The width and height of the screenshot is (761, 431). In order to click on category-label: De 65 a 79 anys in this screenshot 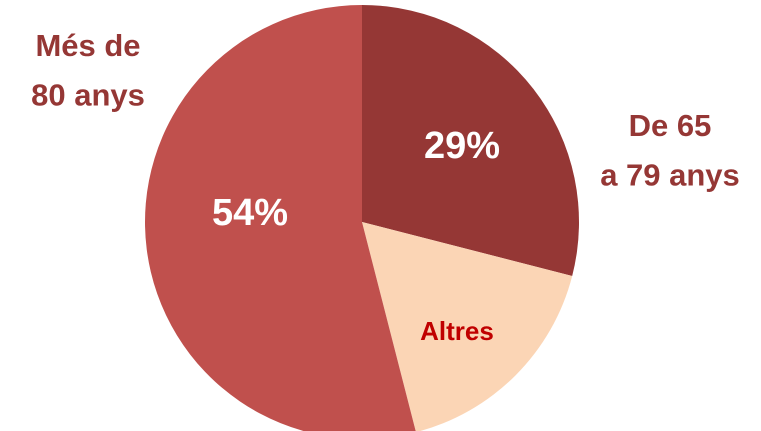, I will do `click(670, 150)`.